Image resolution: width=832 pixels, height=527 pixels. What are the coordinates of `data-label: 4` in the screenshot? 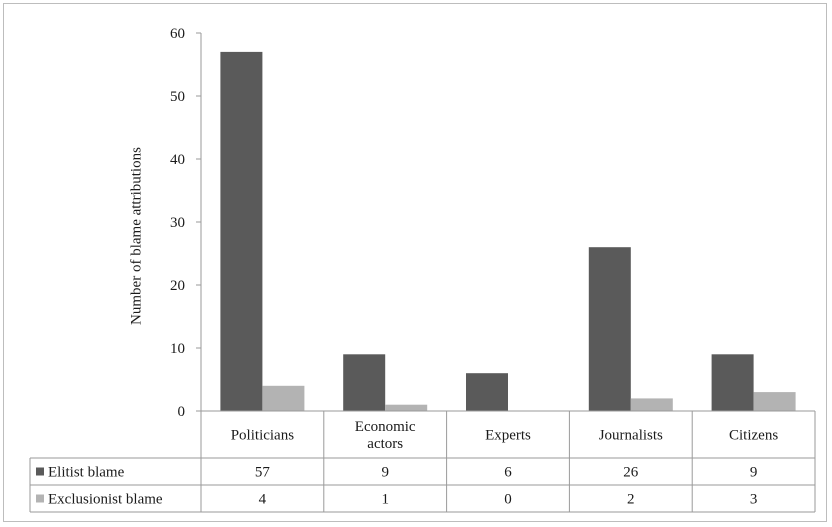 It's located at (263, 500).